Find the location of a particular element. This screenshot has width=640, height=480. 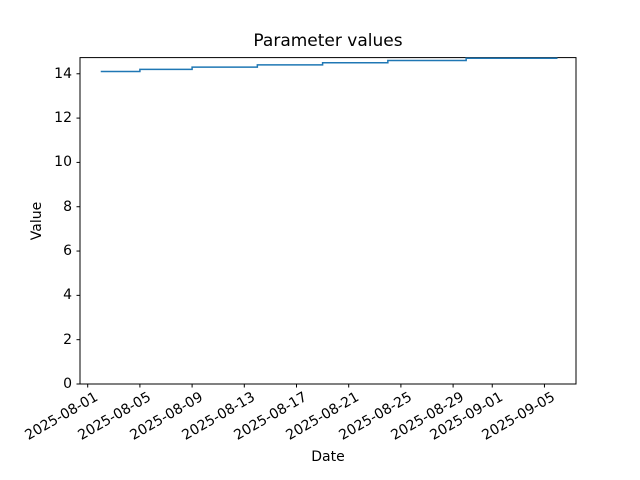

x-axis-label: Date is located at coordinates (328, 457).